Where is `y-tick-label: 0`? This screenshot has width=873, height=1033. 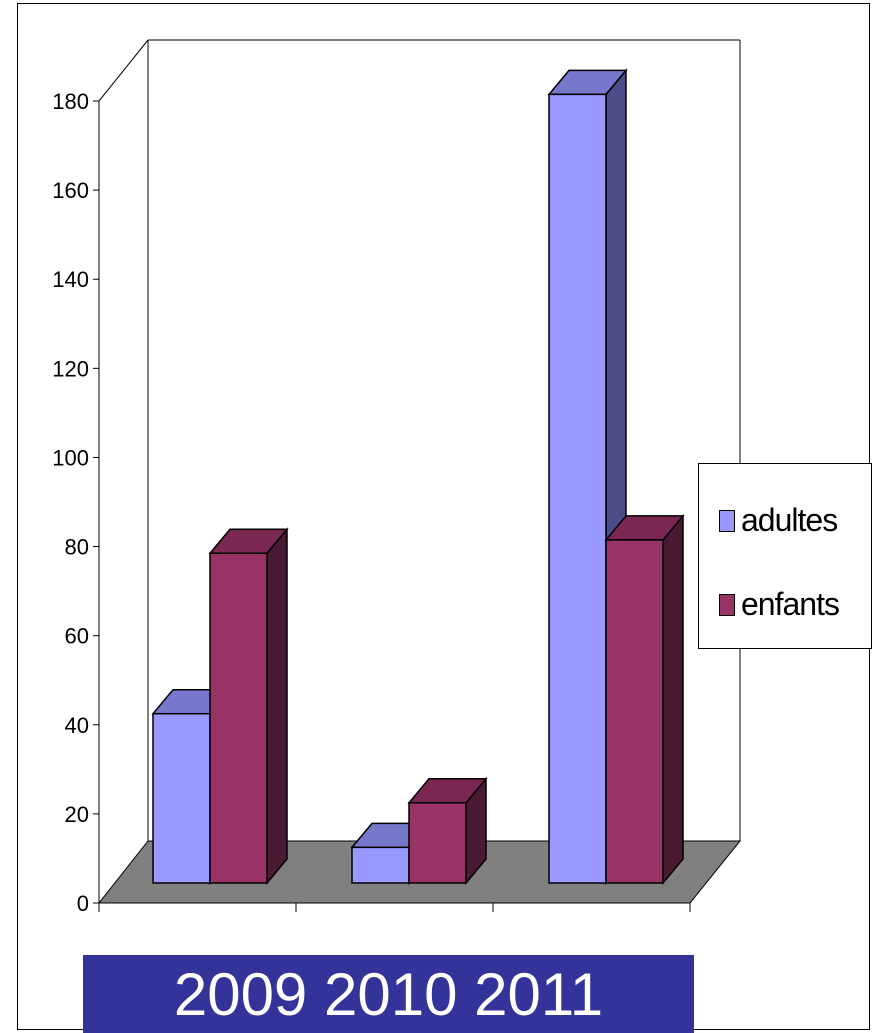
y-tick-label: 0 is located at coordinates (83, 903).